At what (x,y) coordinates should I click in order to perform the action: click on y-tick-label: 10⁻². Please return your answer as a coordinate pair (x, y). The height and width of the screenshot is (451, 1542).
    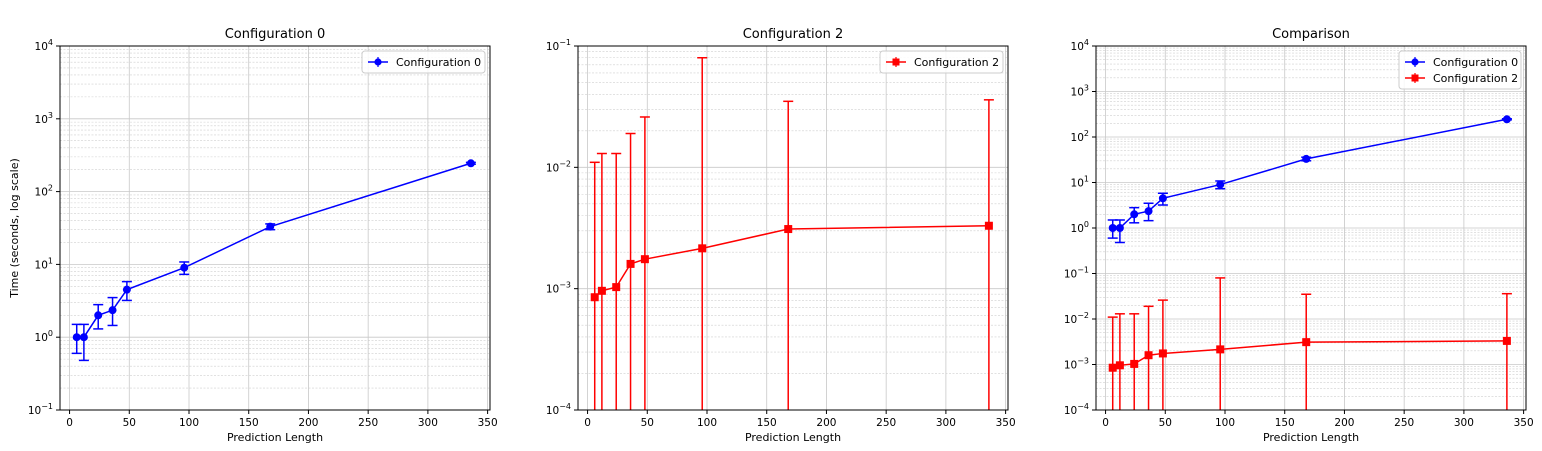
    Looking at the image, I should click on (1076, 318).